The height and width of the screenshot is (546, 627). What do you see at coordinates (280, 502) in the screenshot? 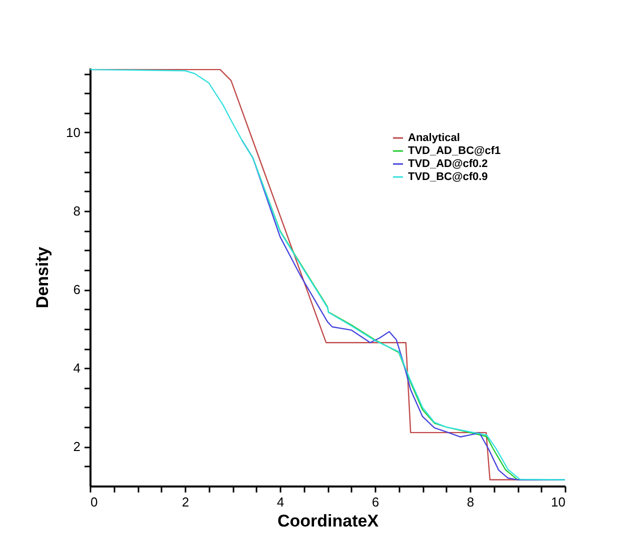
I see `x-tick-label: 4` at bounding box center [280, 502].